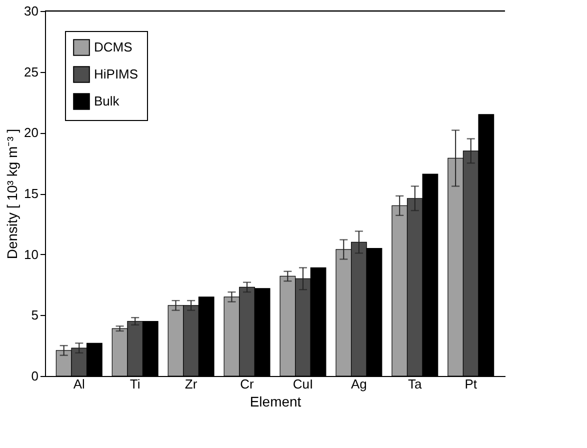 This screenshot has width=587, height=448. Describe the element at coordinates (116, 74) in the screenshot. I see `legend-label: HiPIMS` at that location.